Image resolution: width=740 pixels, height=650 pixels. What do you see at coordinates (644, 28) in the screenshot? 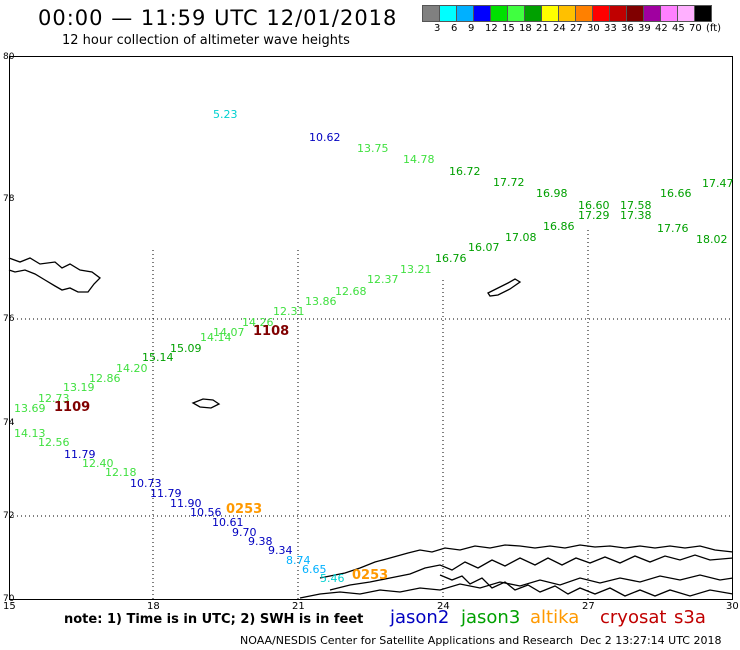
I see `color-scale-label: 39` at bounding box center [644, 28].